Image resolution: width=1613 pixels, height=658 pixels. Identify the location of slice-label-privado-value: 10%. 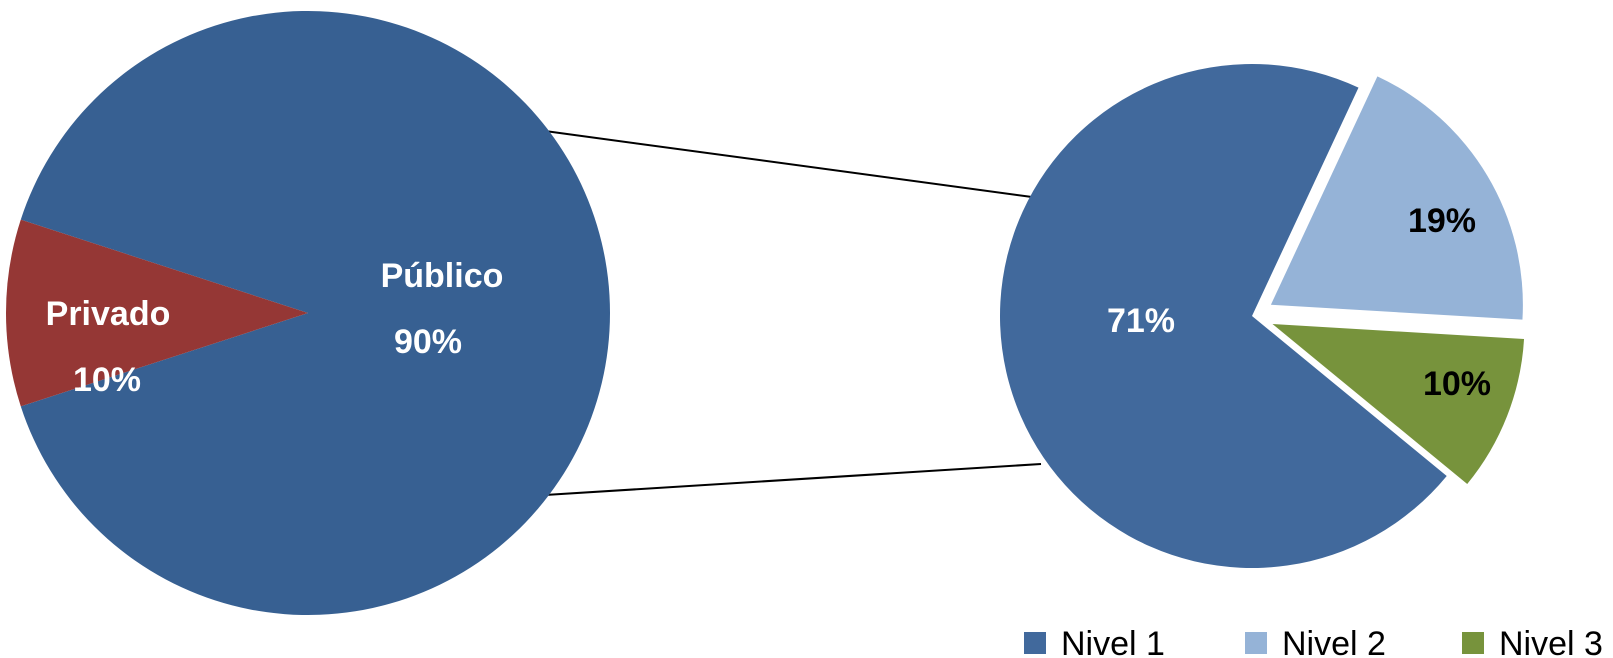
(107, 380).